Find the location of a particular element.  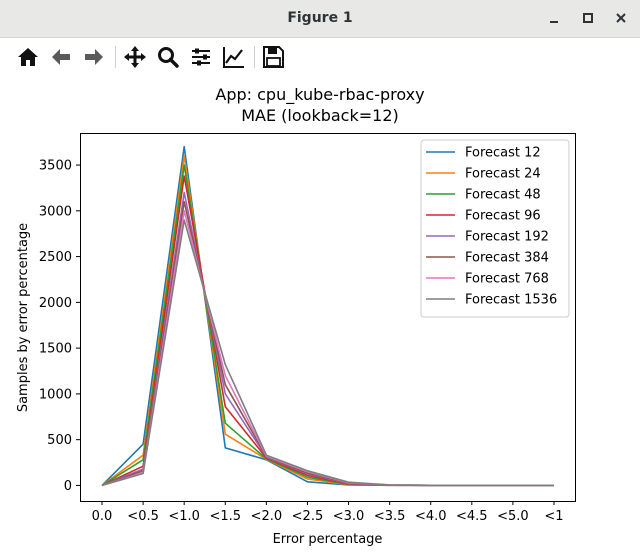

y-tick-label: 0 is located at coordinates (68, 486).